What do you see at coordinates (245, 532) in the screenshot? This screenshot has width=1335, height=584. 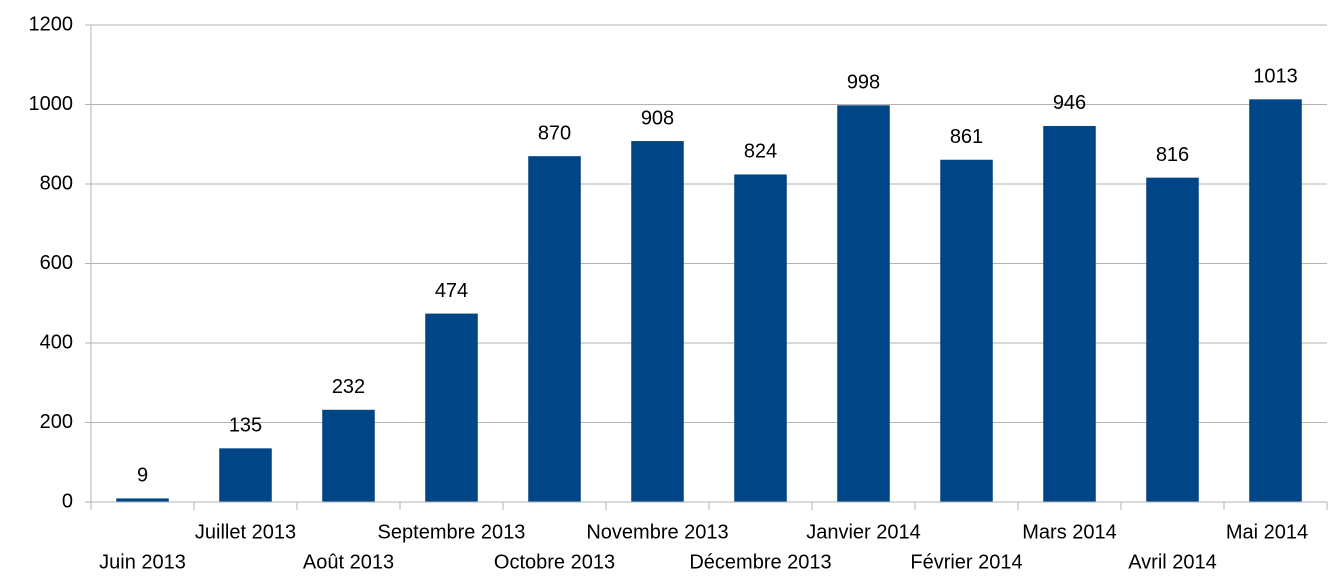 I see `x-tick-label: Juillet 2013` at bounding box center [245, 532].